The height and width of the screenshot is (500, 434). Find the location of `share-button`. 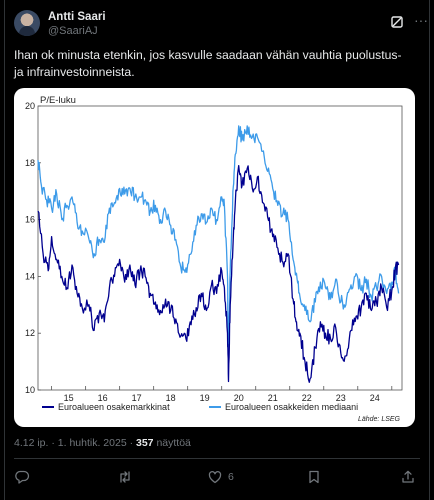

share-button is located at coordinates (408, 477).